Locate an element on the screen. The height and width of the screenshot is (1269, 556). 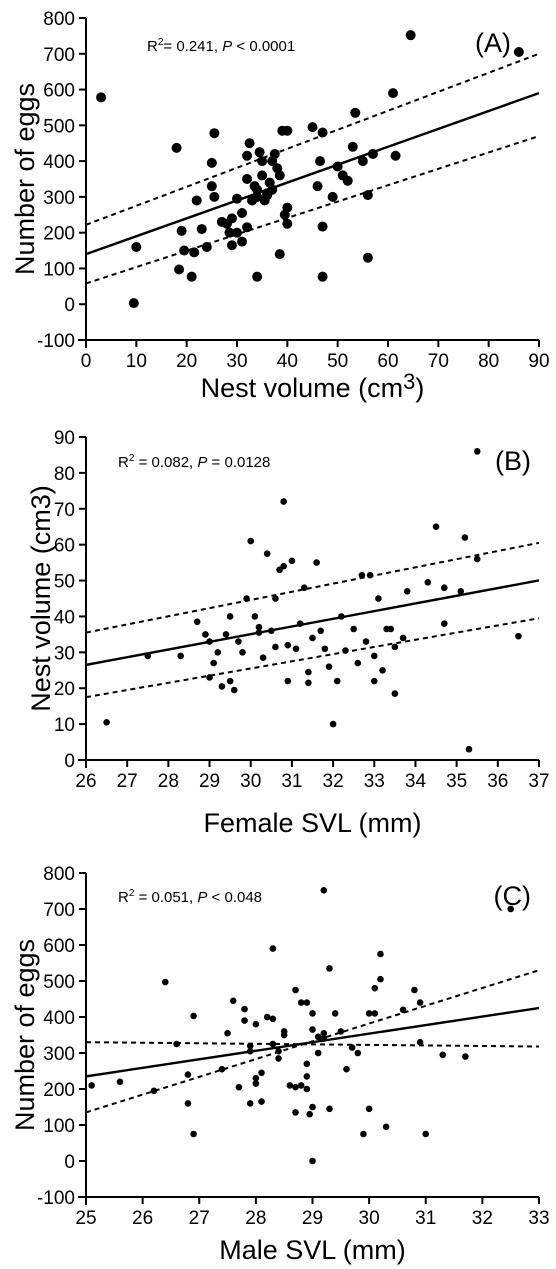
p-value: = 0.0128 is located at coordinates (238, 462).